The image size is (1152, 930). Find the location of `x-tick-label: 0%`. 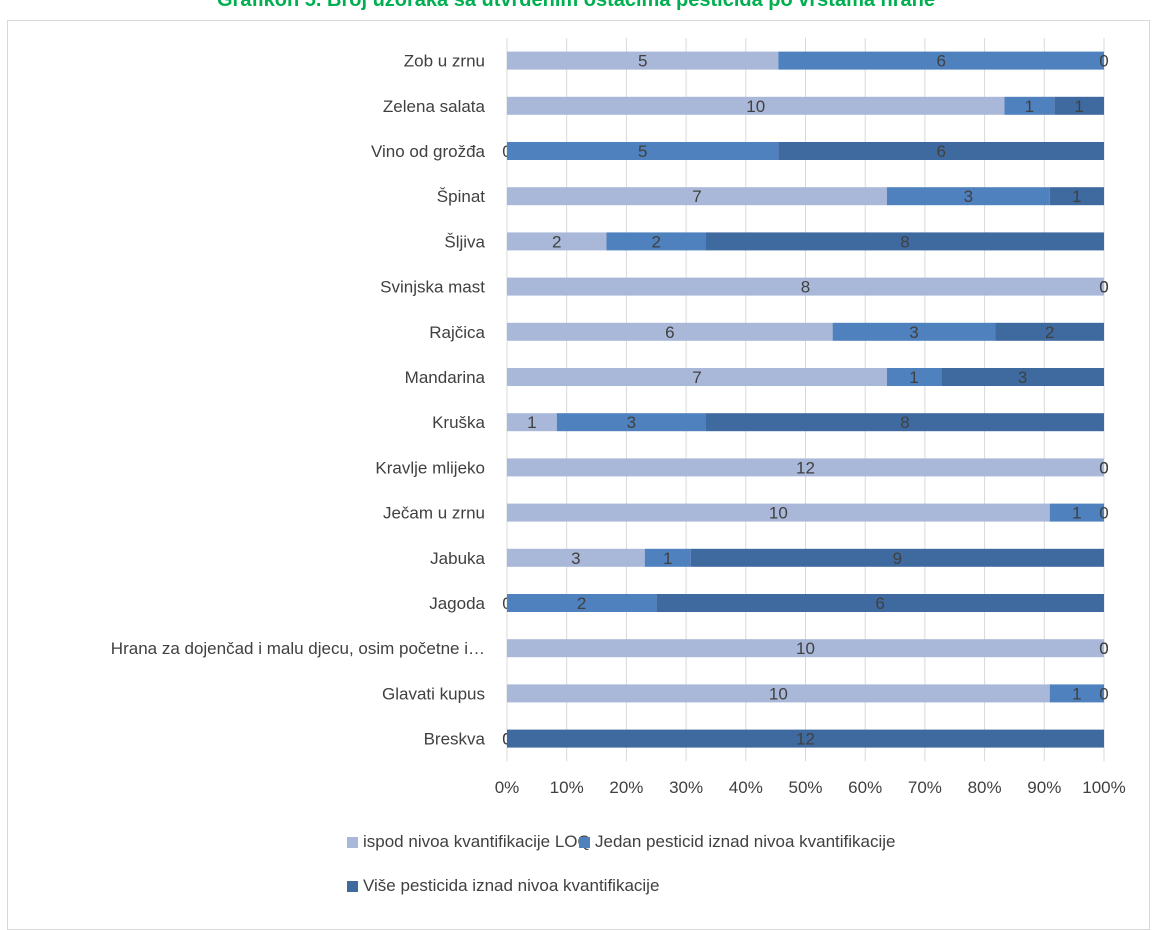

x-tick-label: 0% is located at coordinates (507, 787).